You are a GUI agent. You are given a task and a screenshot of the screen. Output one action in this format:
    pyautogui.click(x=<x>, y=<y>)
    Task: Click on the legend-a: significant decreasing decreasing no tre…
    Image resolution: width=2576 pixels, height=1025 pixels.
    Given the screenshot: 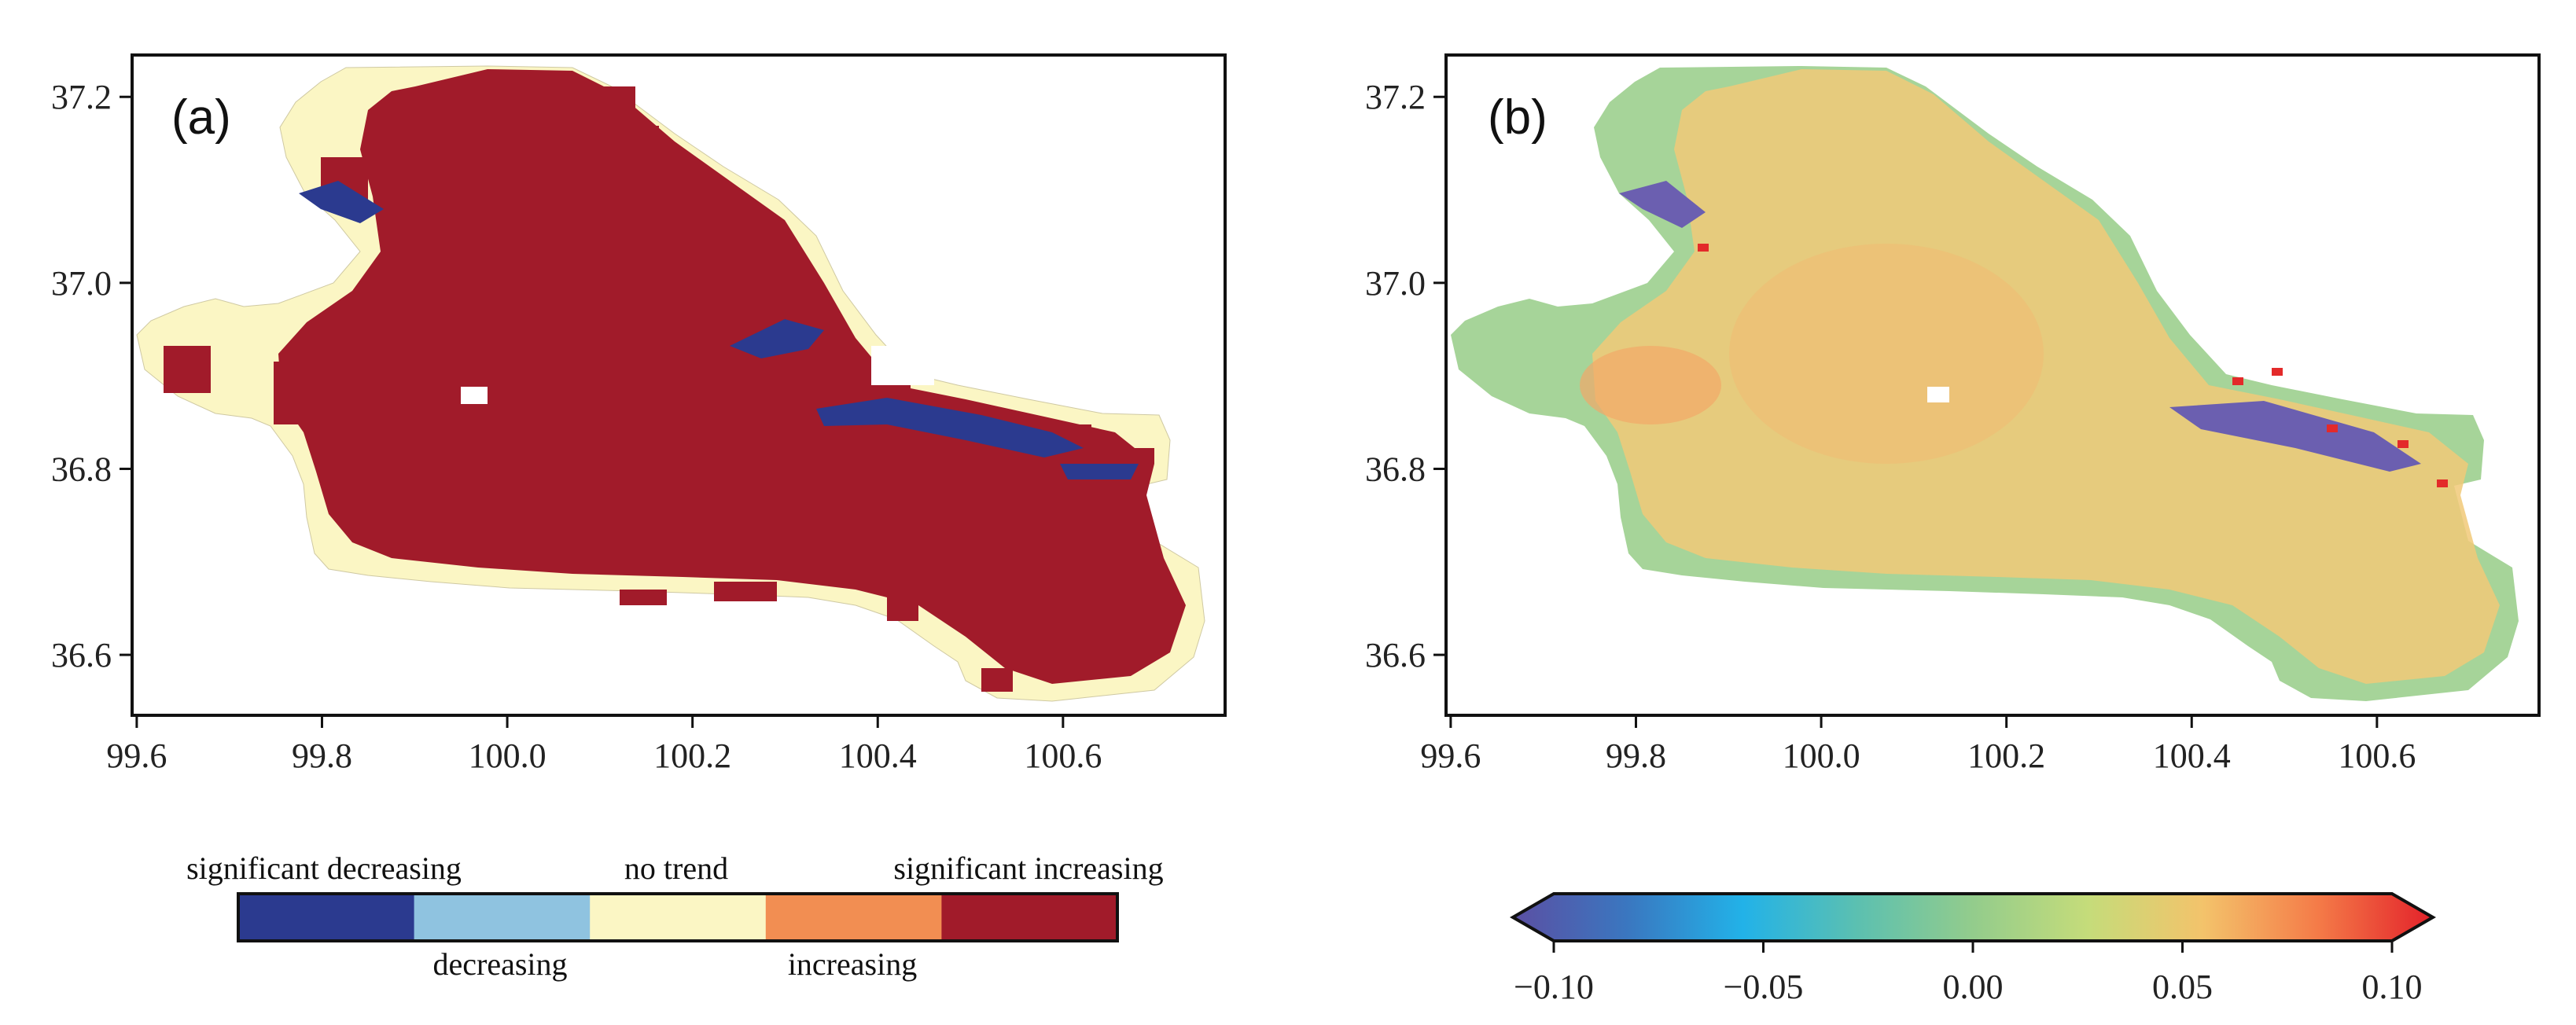 What is the action you would take?
    pyautogui.click(x=675, y=916)
    